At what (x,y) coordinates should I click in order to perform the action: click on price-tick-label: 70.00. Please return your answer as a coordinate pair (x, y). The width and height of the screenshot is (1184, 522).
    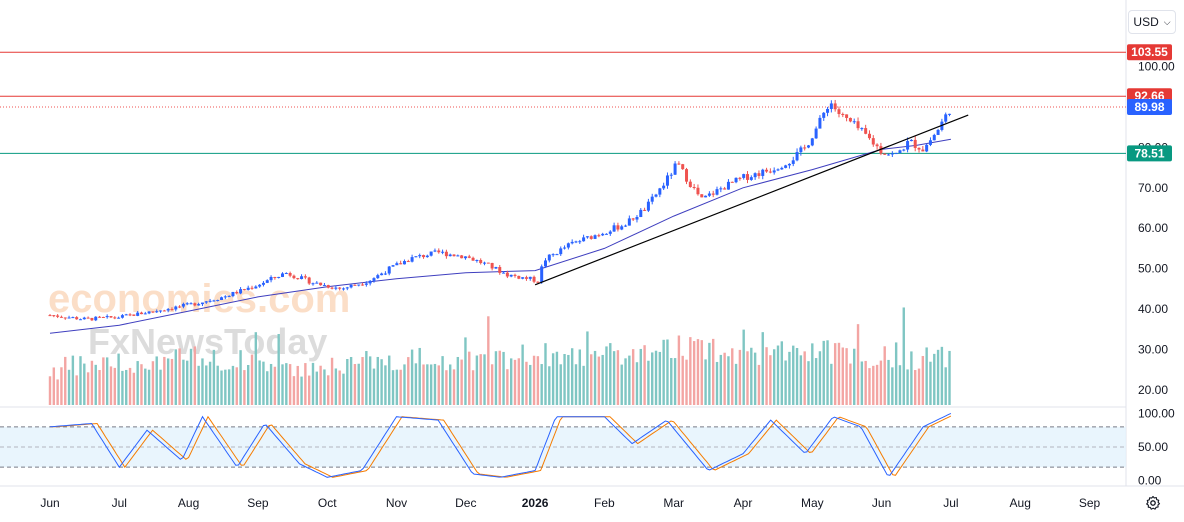
    Looking at the image, I should click on (1153, 188).